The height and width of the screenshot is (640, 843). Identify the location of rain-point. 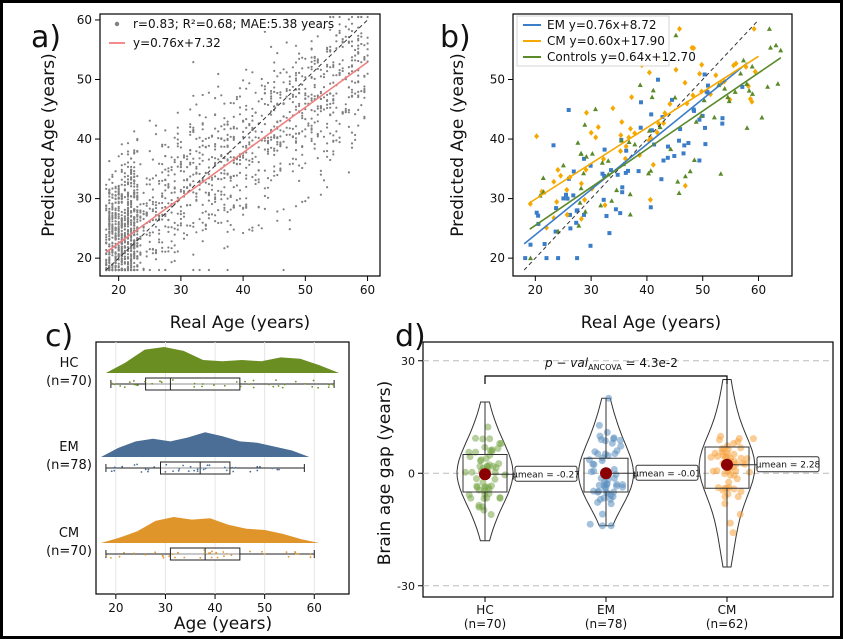
(179, 469).